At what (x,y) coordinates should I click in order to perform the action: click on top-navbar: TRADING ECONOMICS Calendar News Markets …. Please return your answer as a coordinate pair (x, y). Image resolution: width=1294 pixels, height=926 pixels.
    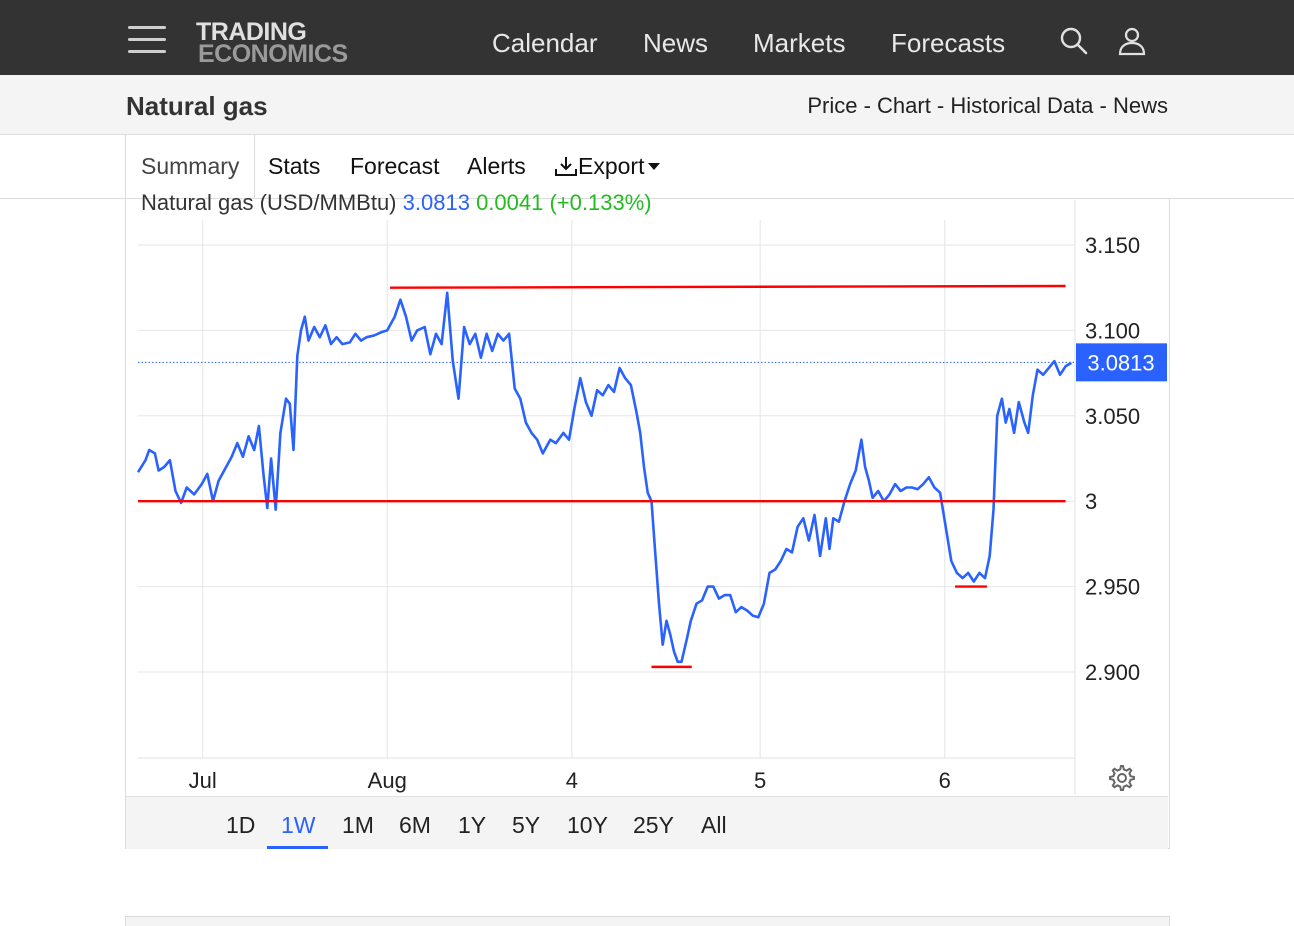
    Looking at the image, I should click on (647, 37).